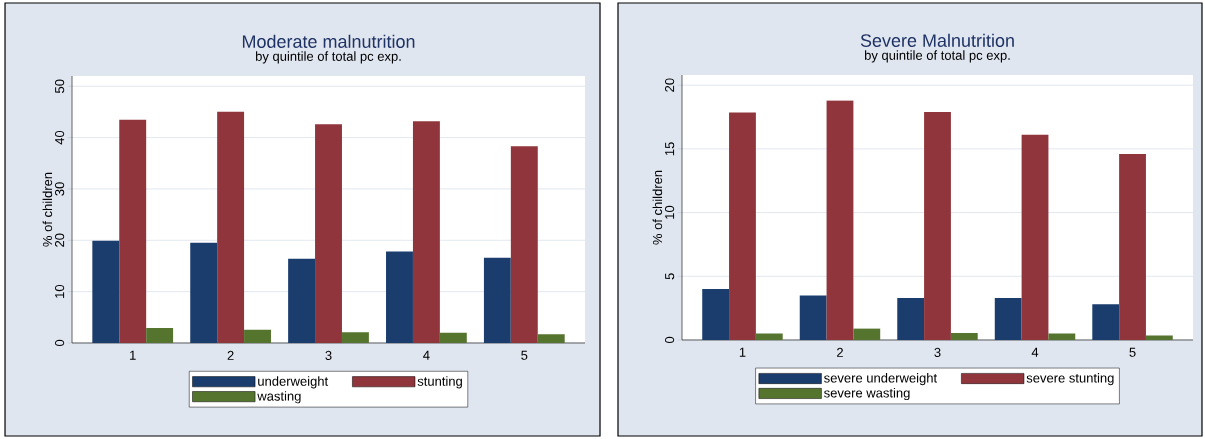 The width and height of the screenshot is (1205, 439). I want to click on chart-title: Moderate malnutrition, so click(328, 41).